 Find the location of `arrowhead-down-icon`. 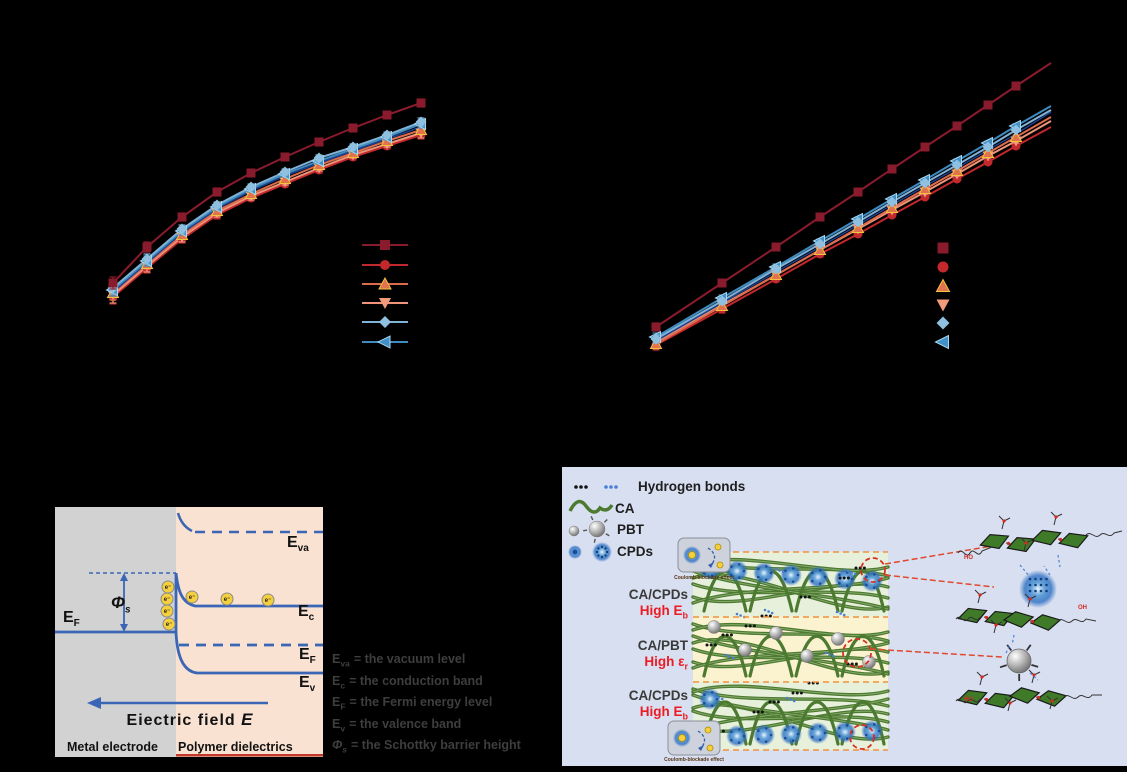

arrowhead-down-icon is located at coordinates (124, 628).